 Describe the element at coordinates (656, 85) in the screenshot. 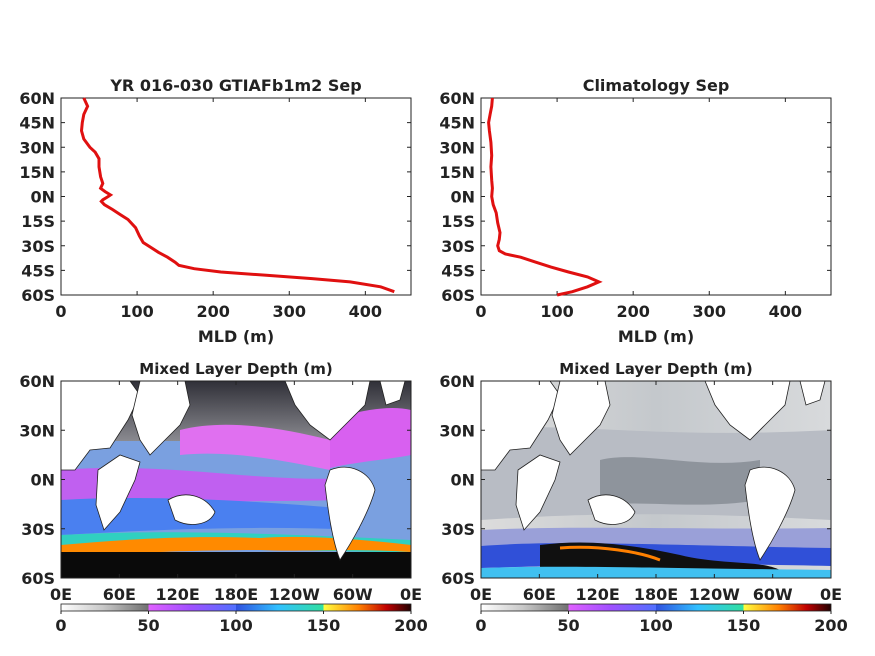

I see `chart-title: Climatology Sep` at that location.